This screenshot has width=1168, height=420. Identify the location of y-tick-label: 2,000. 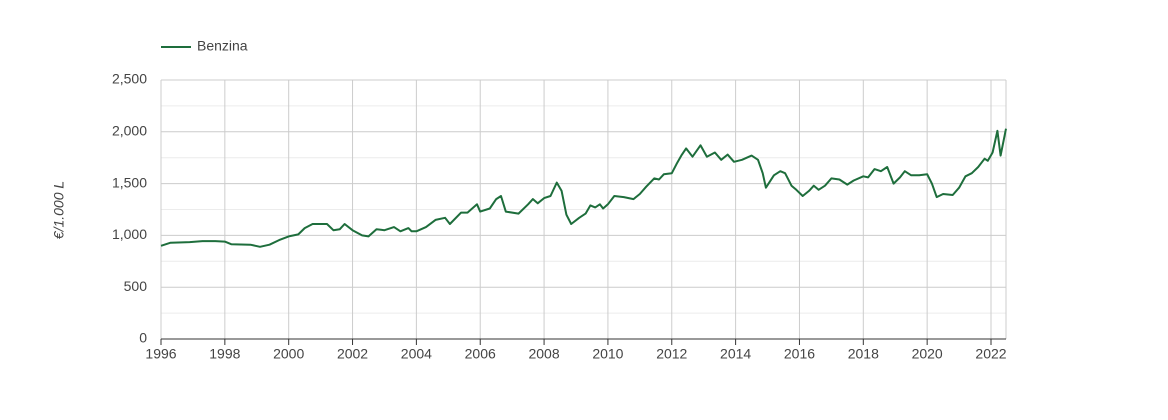
(129, 131).